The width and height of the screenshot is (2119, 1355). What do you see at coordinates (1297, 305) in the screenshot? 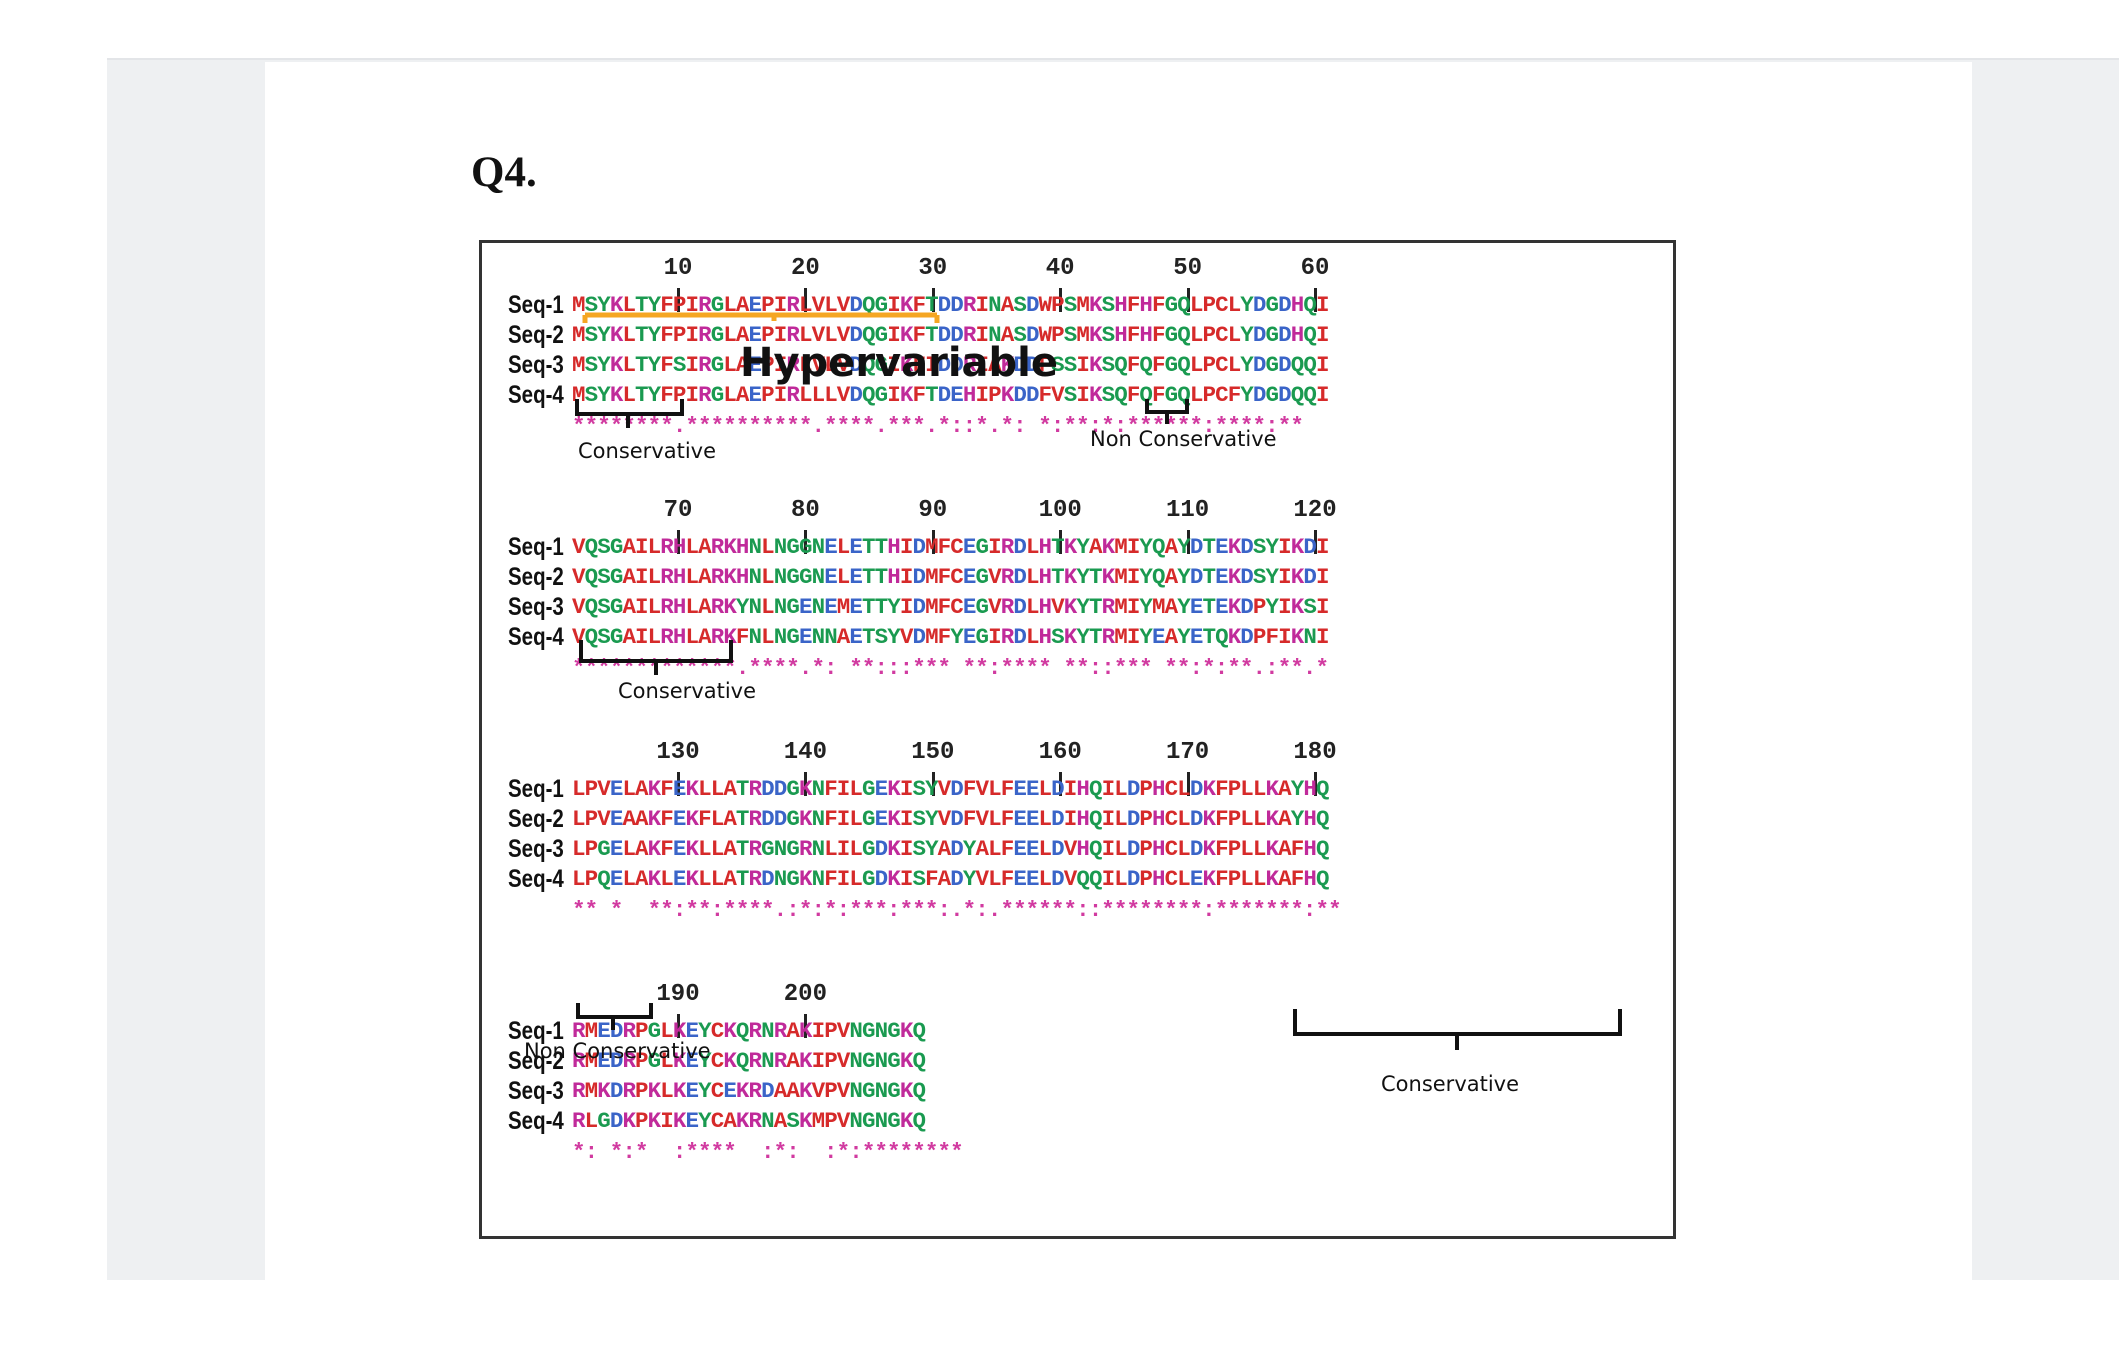
I see `residue: H` at bounding box center [1297, 305].